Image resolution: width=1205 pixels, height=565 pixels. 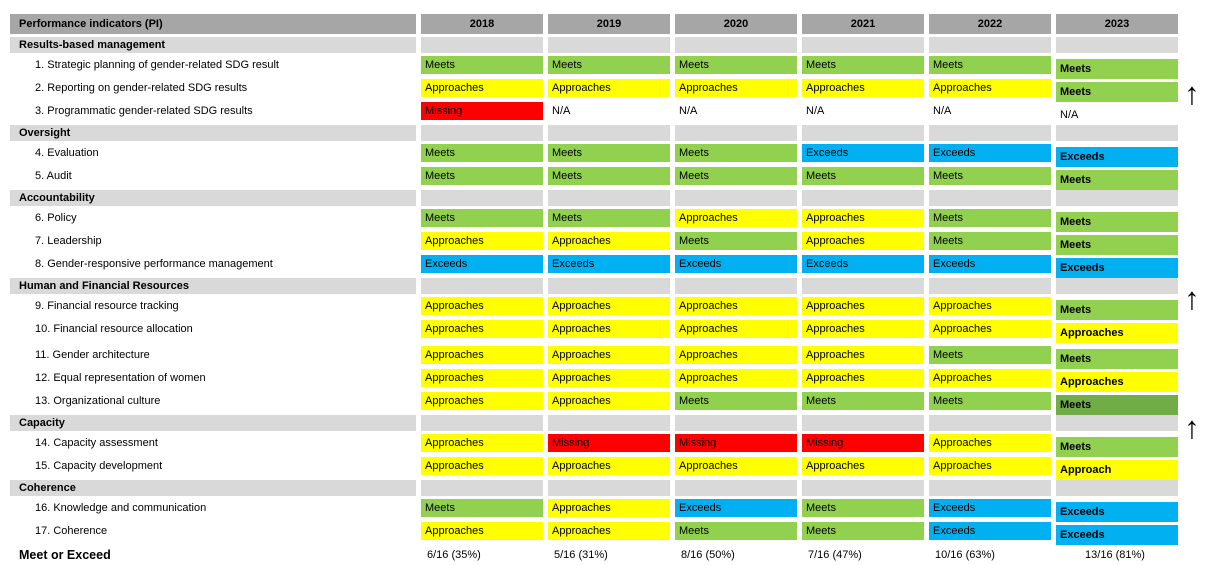 I want to click on rating-cell: Exceeds, so click(x=609, y=264).